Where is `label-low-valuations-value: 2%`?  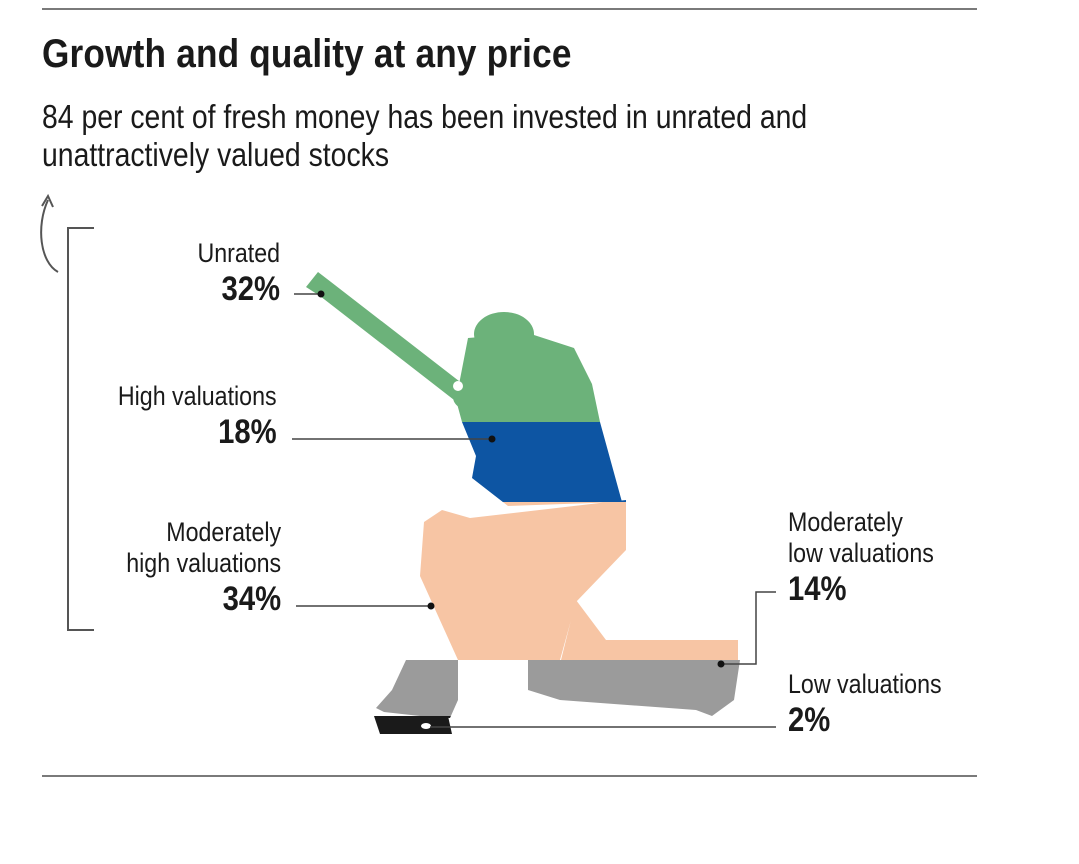
label-low-valuations-value: 2% is located at coordinates (809, 720).